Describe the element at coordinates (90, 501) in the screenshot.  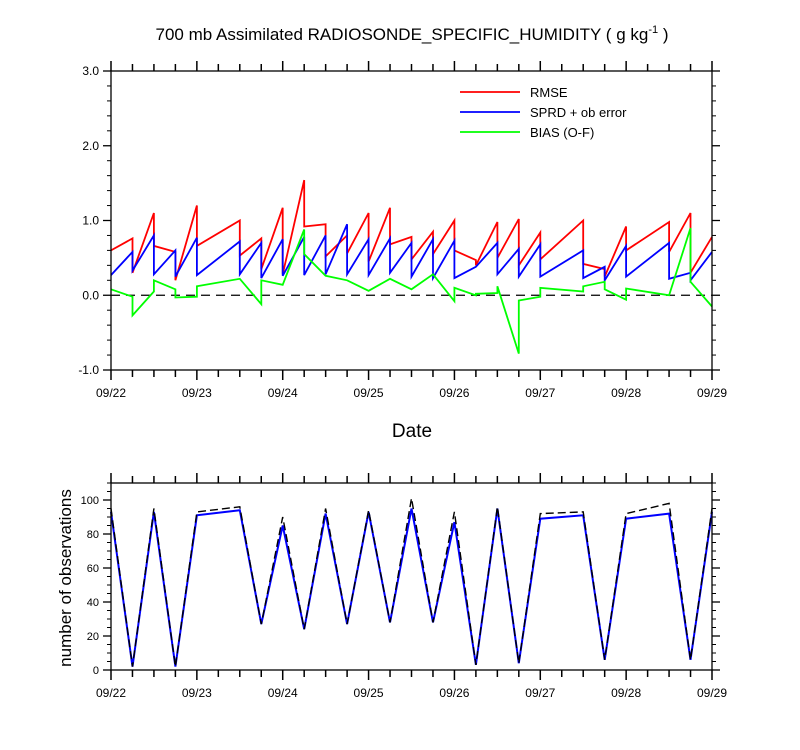
I see `y-tick-label: 100` at that location.